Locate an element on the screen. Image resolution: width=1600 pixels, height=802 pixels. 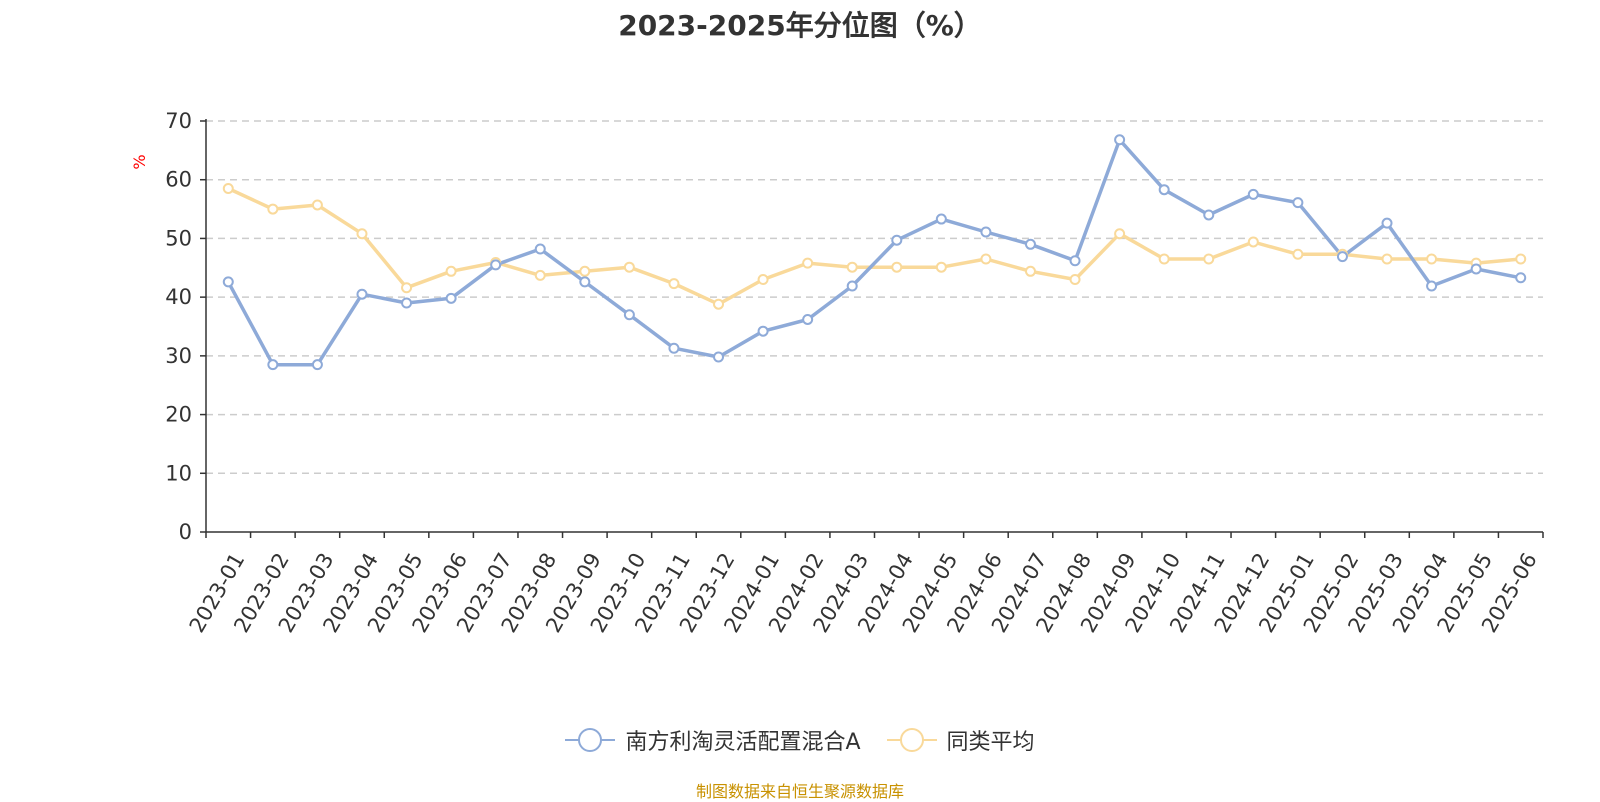
legend-item-fund: 南方利淘灵活配置混合A is located at coordinates (713, 740).